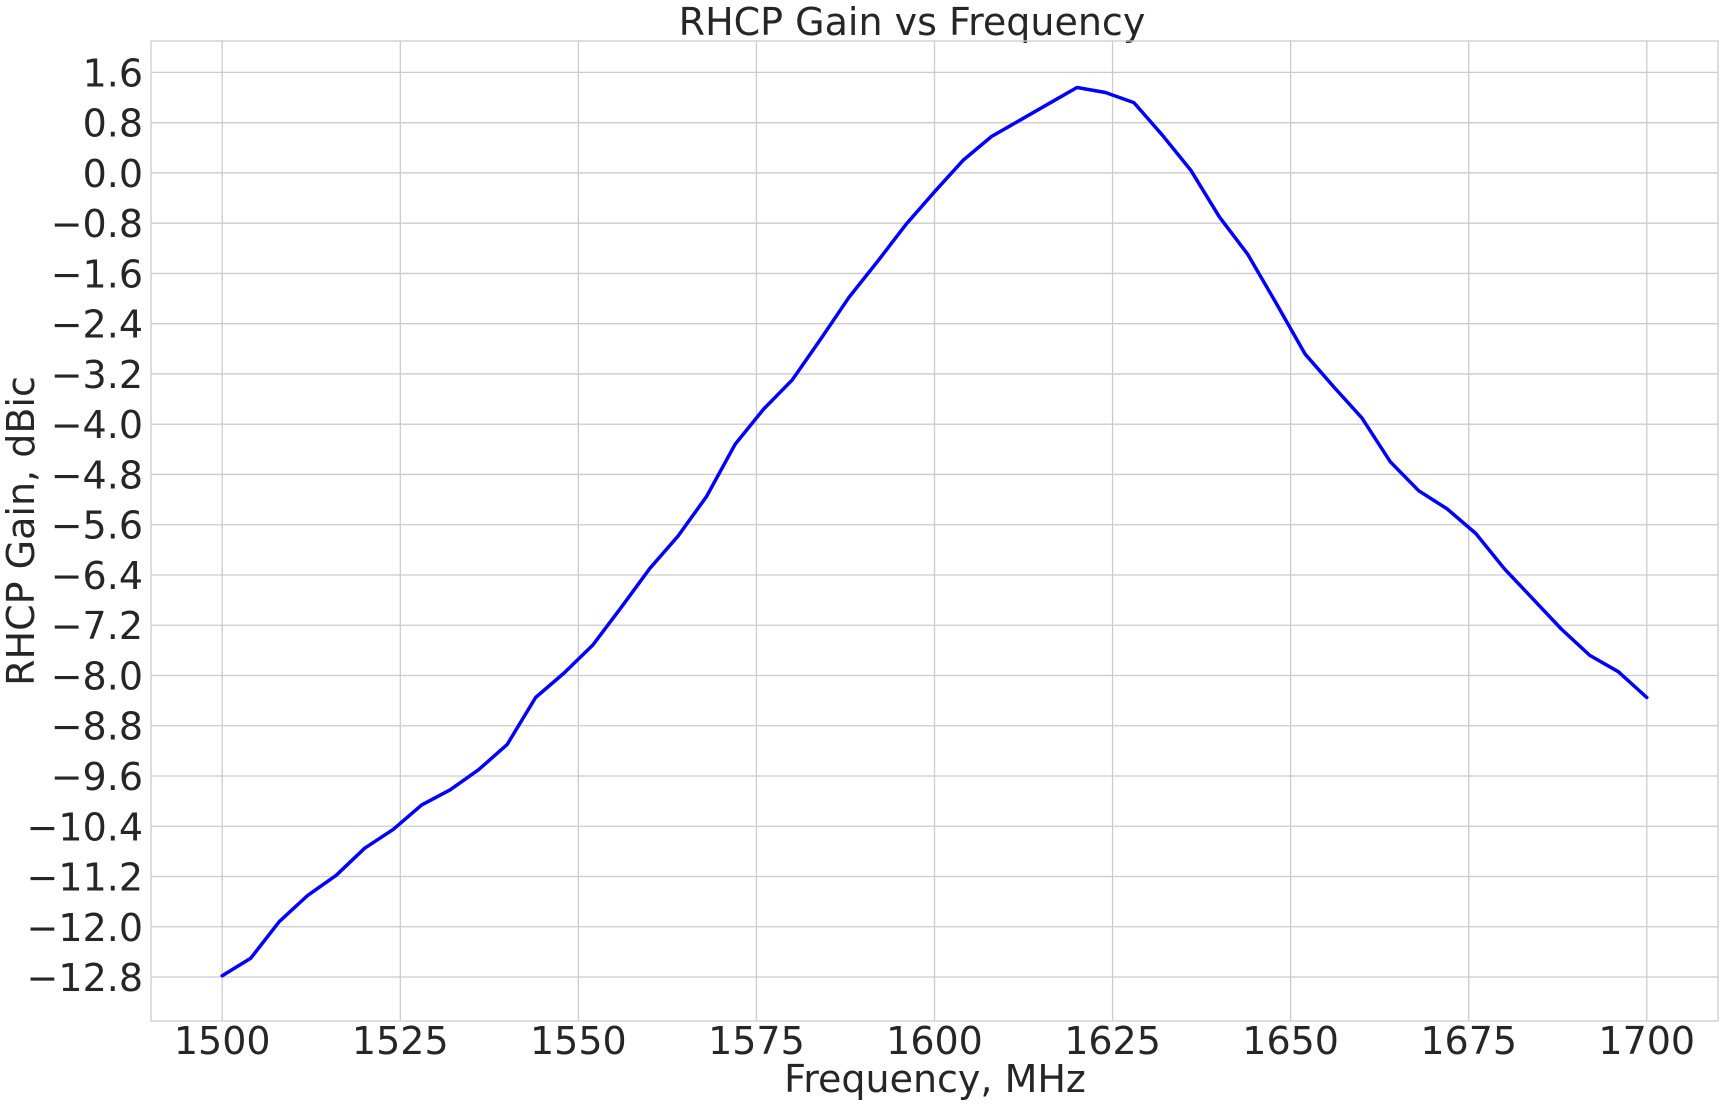 The width and height of the screenshot is (1721, 1106). Describe the element at coordinates (97, 375) in the screenshot. I see `y-tick-label: −3.2` at that location.